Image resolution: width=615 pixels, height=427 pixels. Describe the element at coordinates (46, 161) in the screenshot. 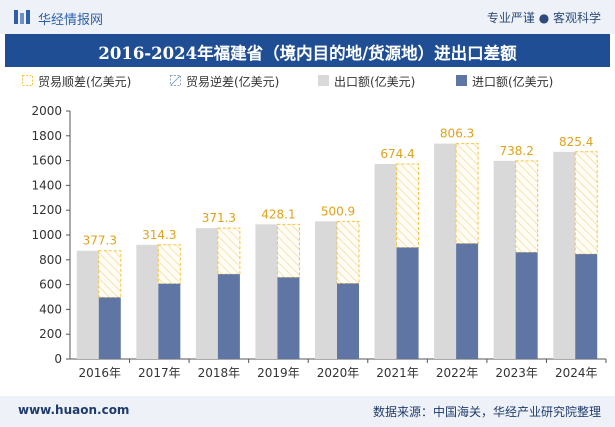

I see `y-tick-label: 1600` at that location.